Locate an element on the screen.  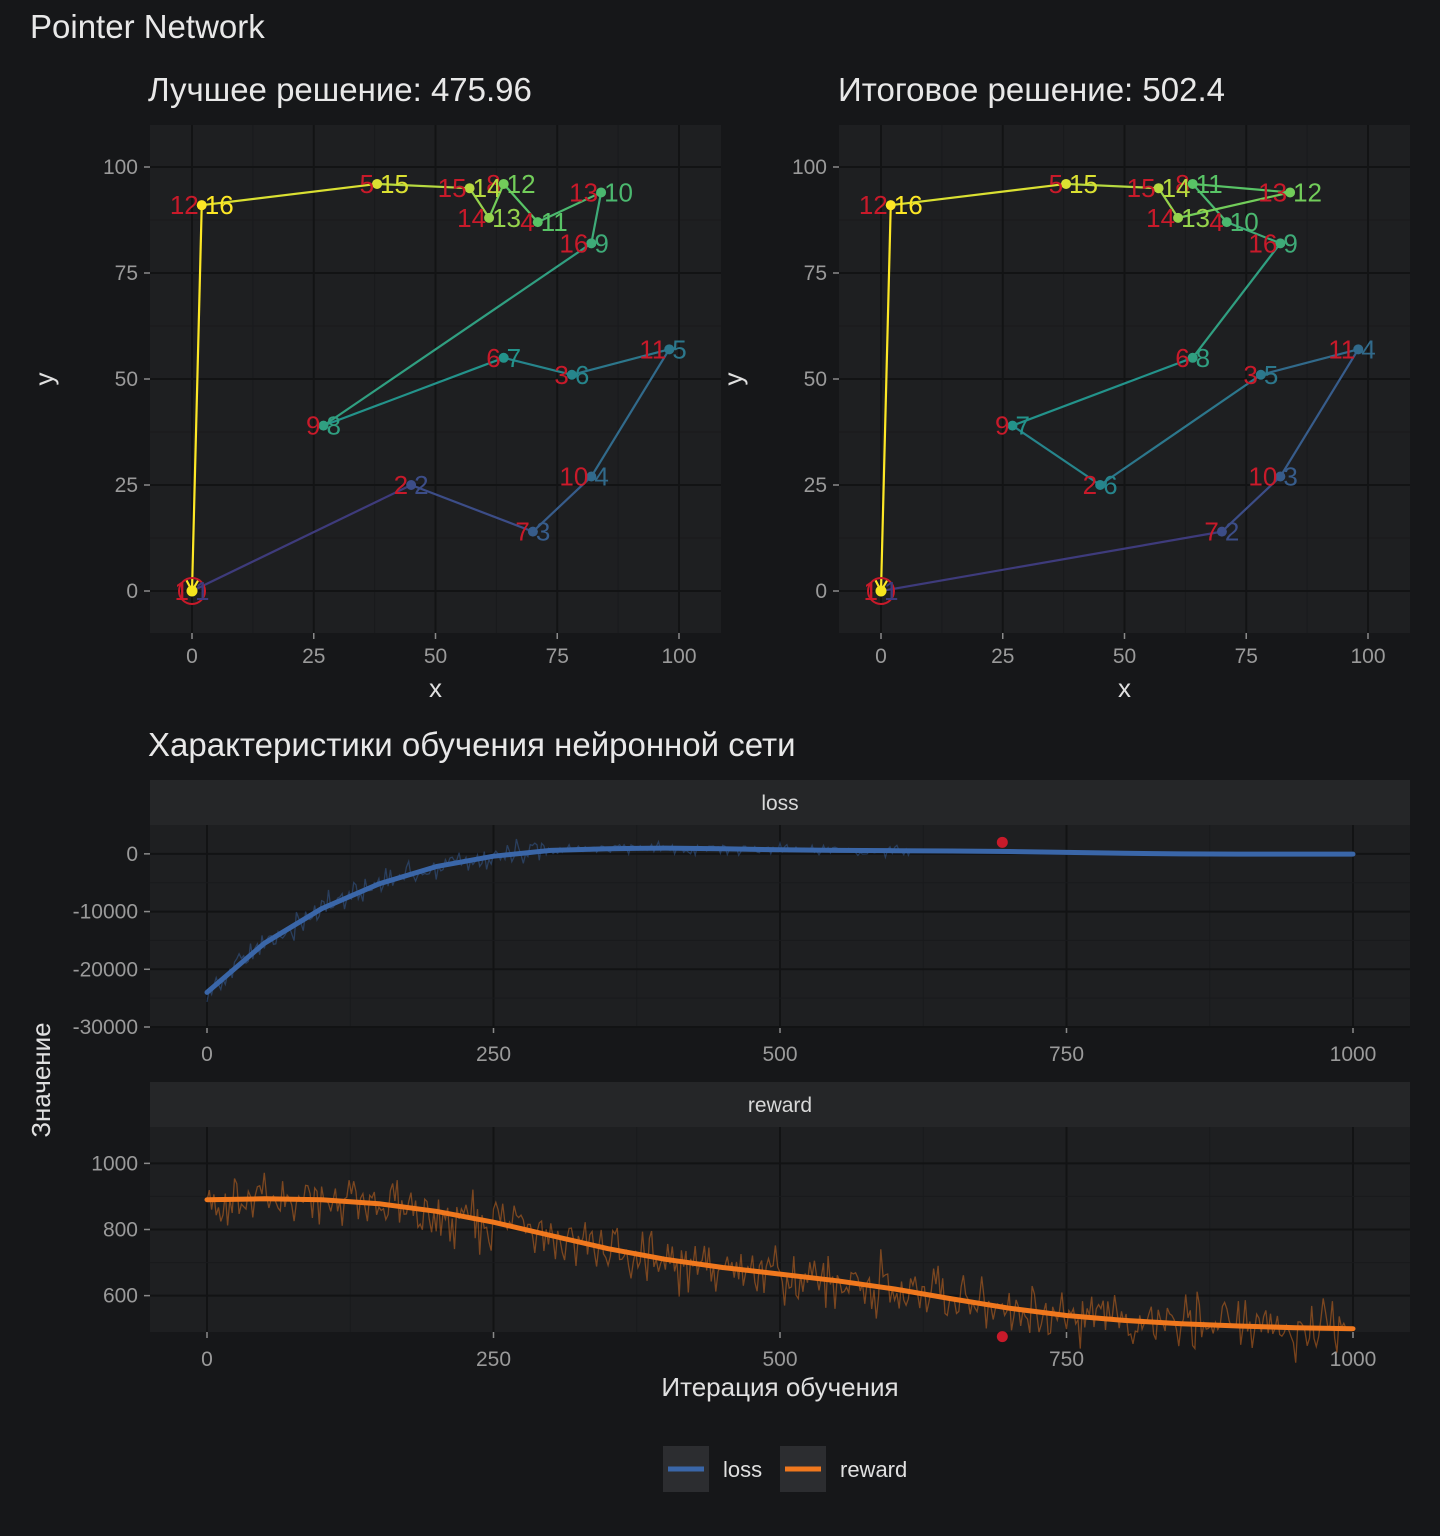
order-label: 4 is located at coordinates (601, 477).